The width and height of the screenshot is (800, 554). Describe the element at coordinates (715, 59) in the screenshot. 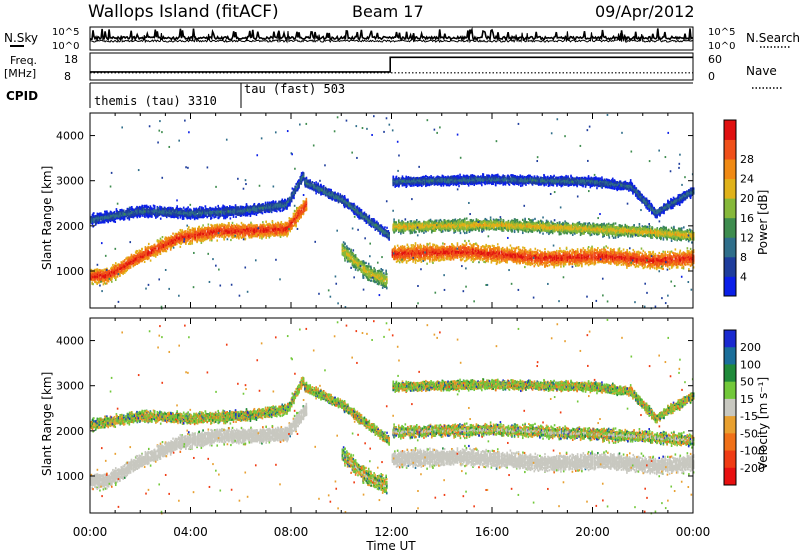

I see `nave-tick-top: 60` at that location.